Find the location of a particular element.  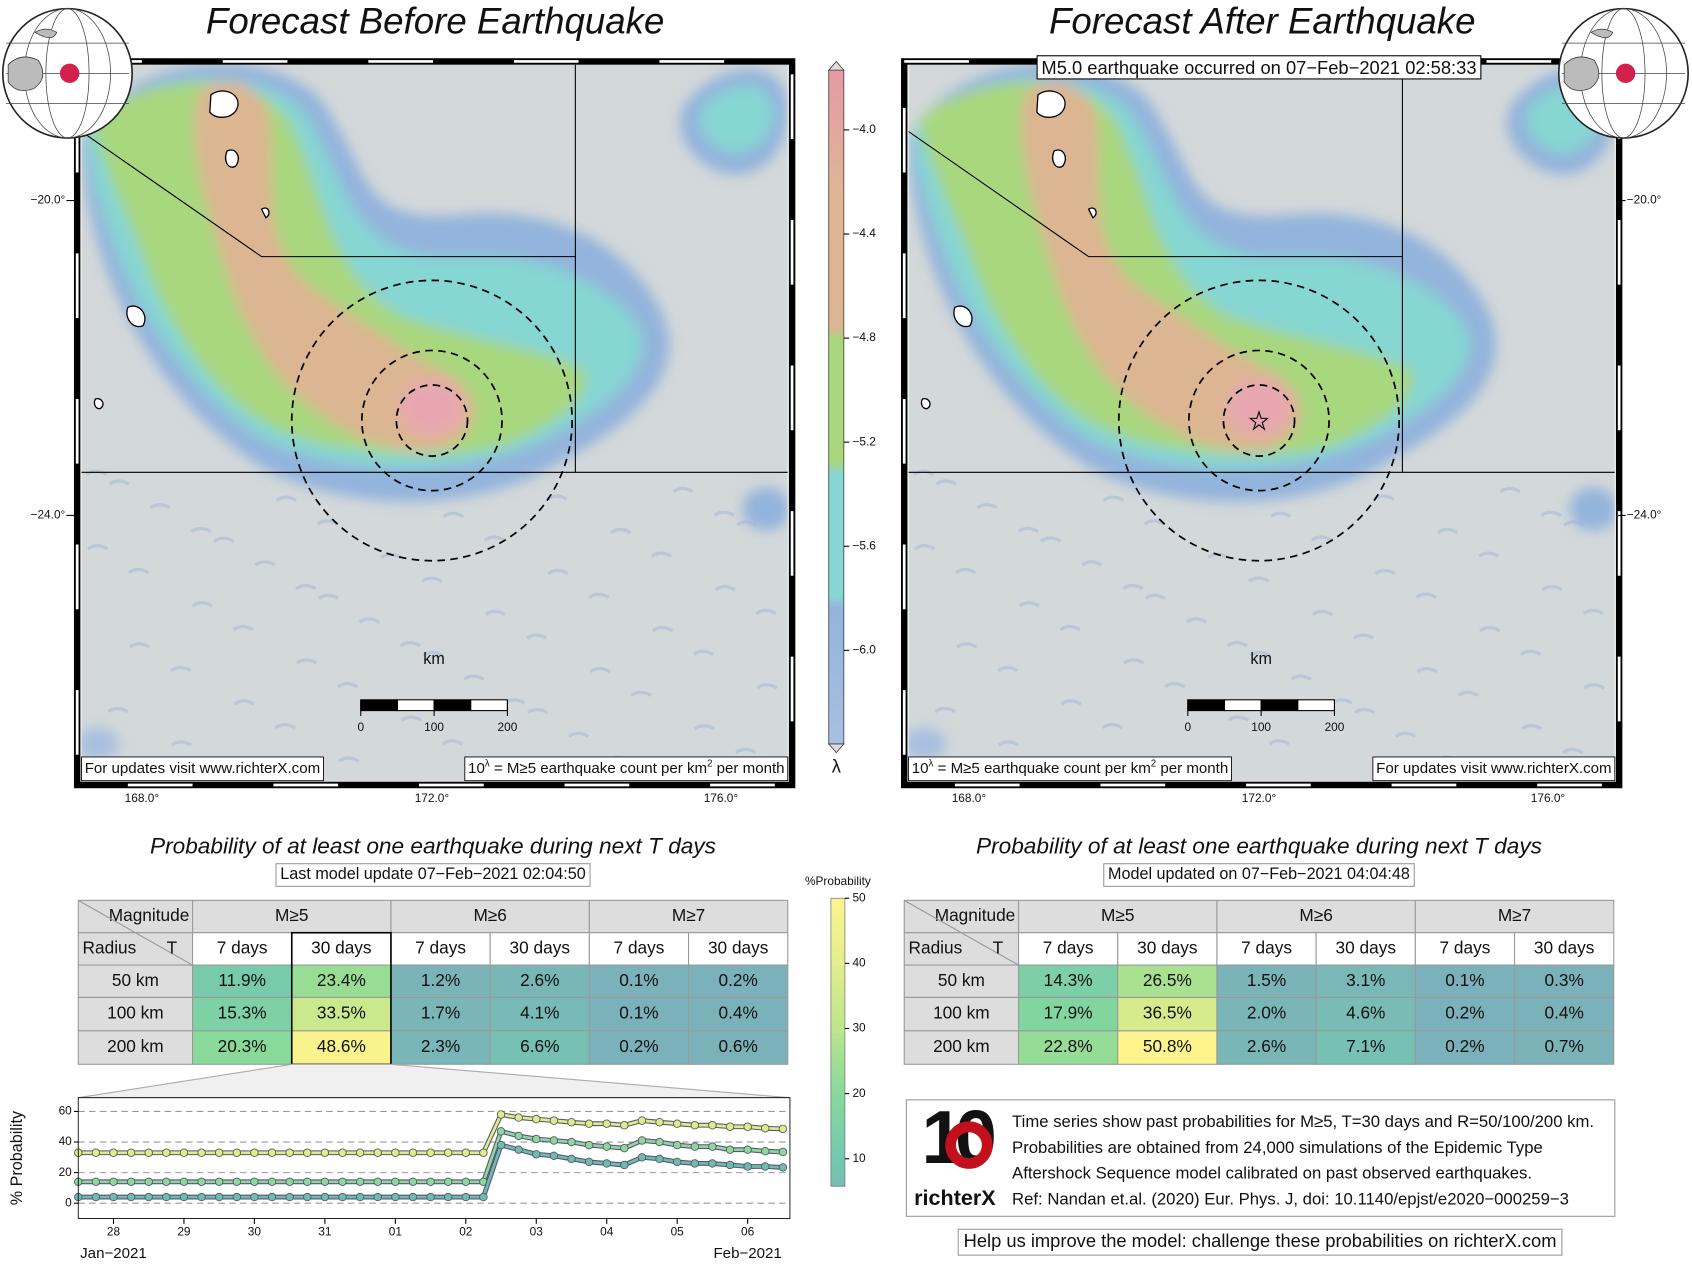

probability-cell: 2.3% is located at coordinates (440, 1046).